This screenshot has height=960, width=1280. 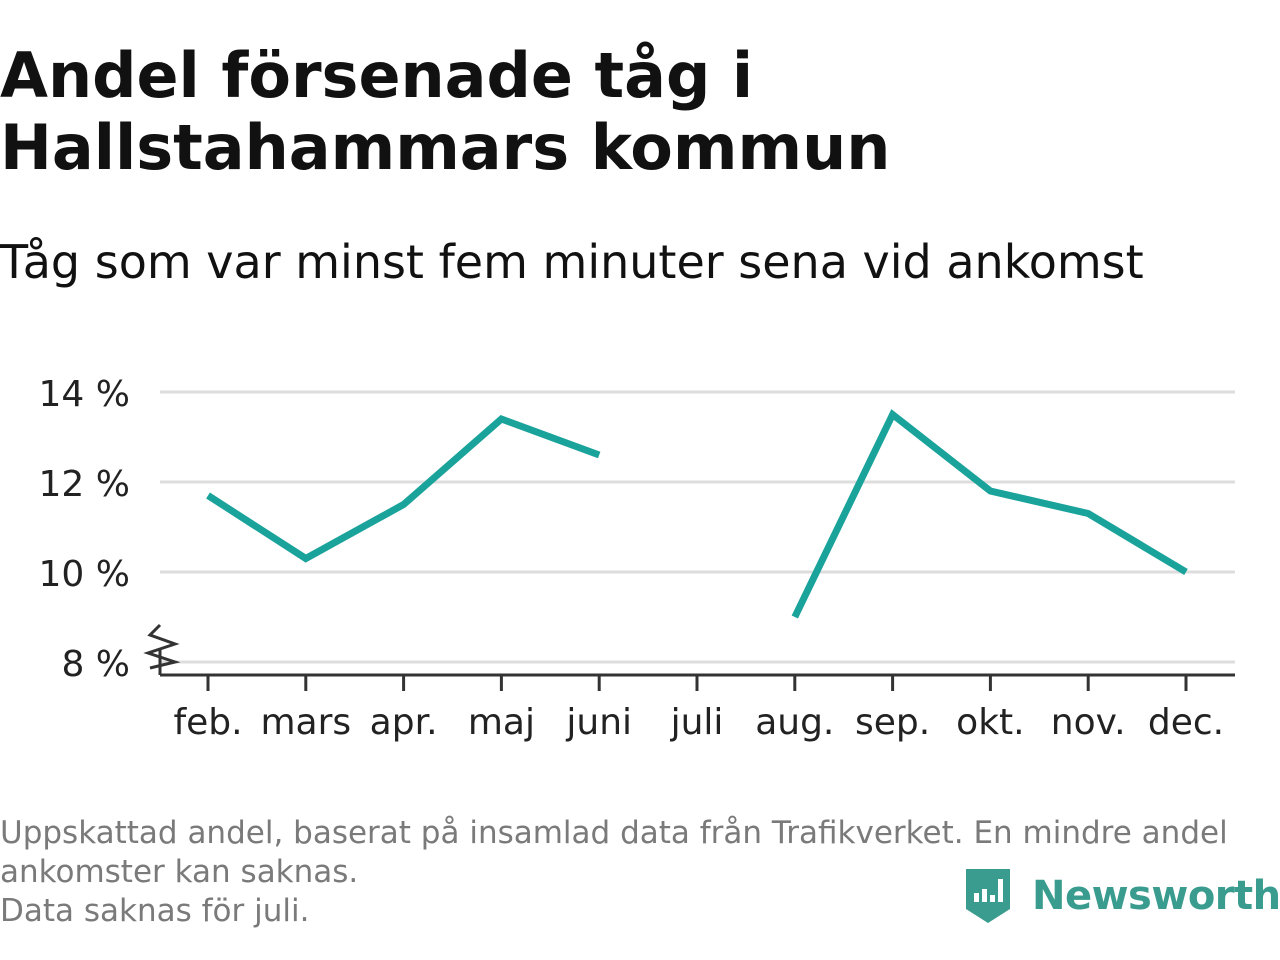 What do you see at coordinates (696, 670) in the screenshot?
I see `x-axis` at bounding box center [696, 670].